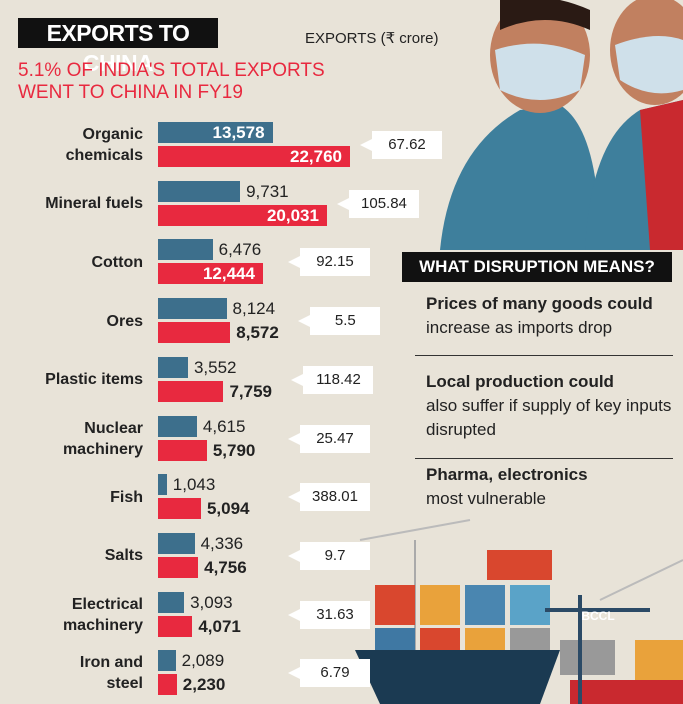 Image resolution: width=683 pixels, height=704 pixels. What do you see at coordinates (329, 673) in the screenshot?
I see `change-box: 6.79` at bounding box center [329, 673].